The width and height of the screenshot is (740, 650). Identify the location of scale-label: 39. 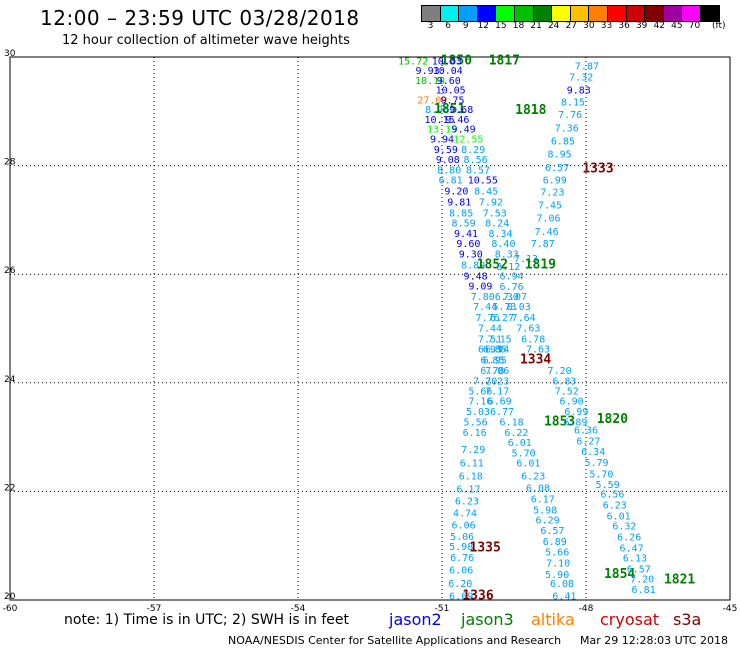
(641, 26).